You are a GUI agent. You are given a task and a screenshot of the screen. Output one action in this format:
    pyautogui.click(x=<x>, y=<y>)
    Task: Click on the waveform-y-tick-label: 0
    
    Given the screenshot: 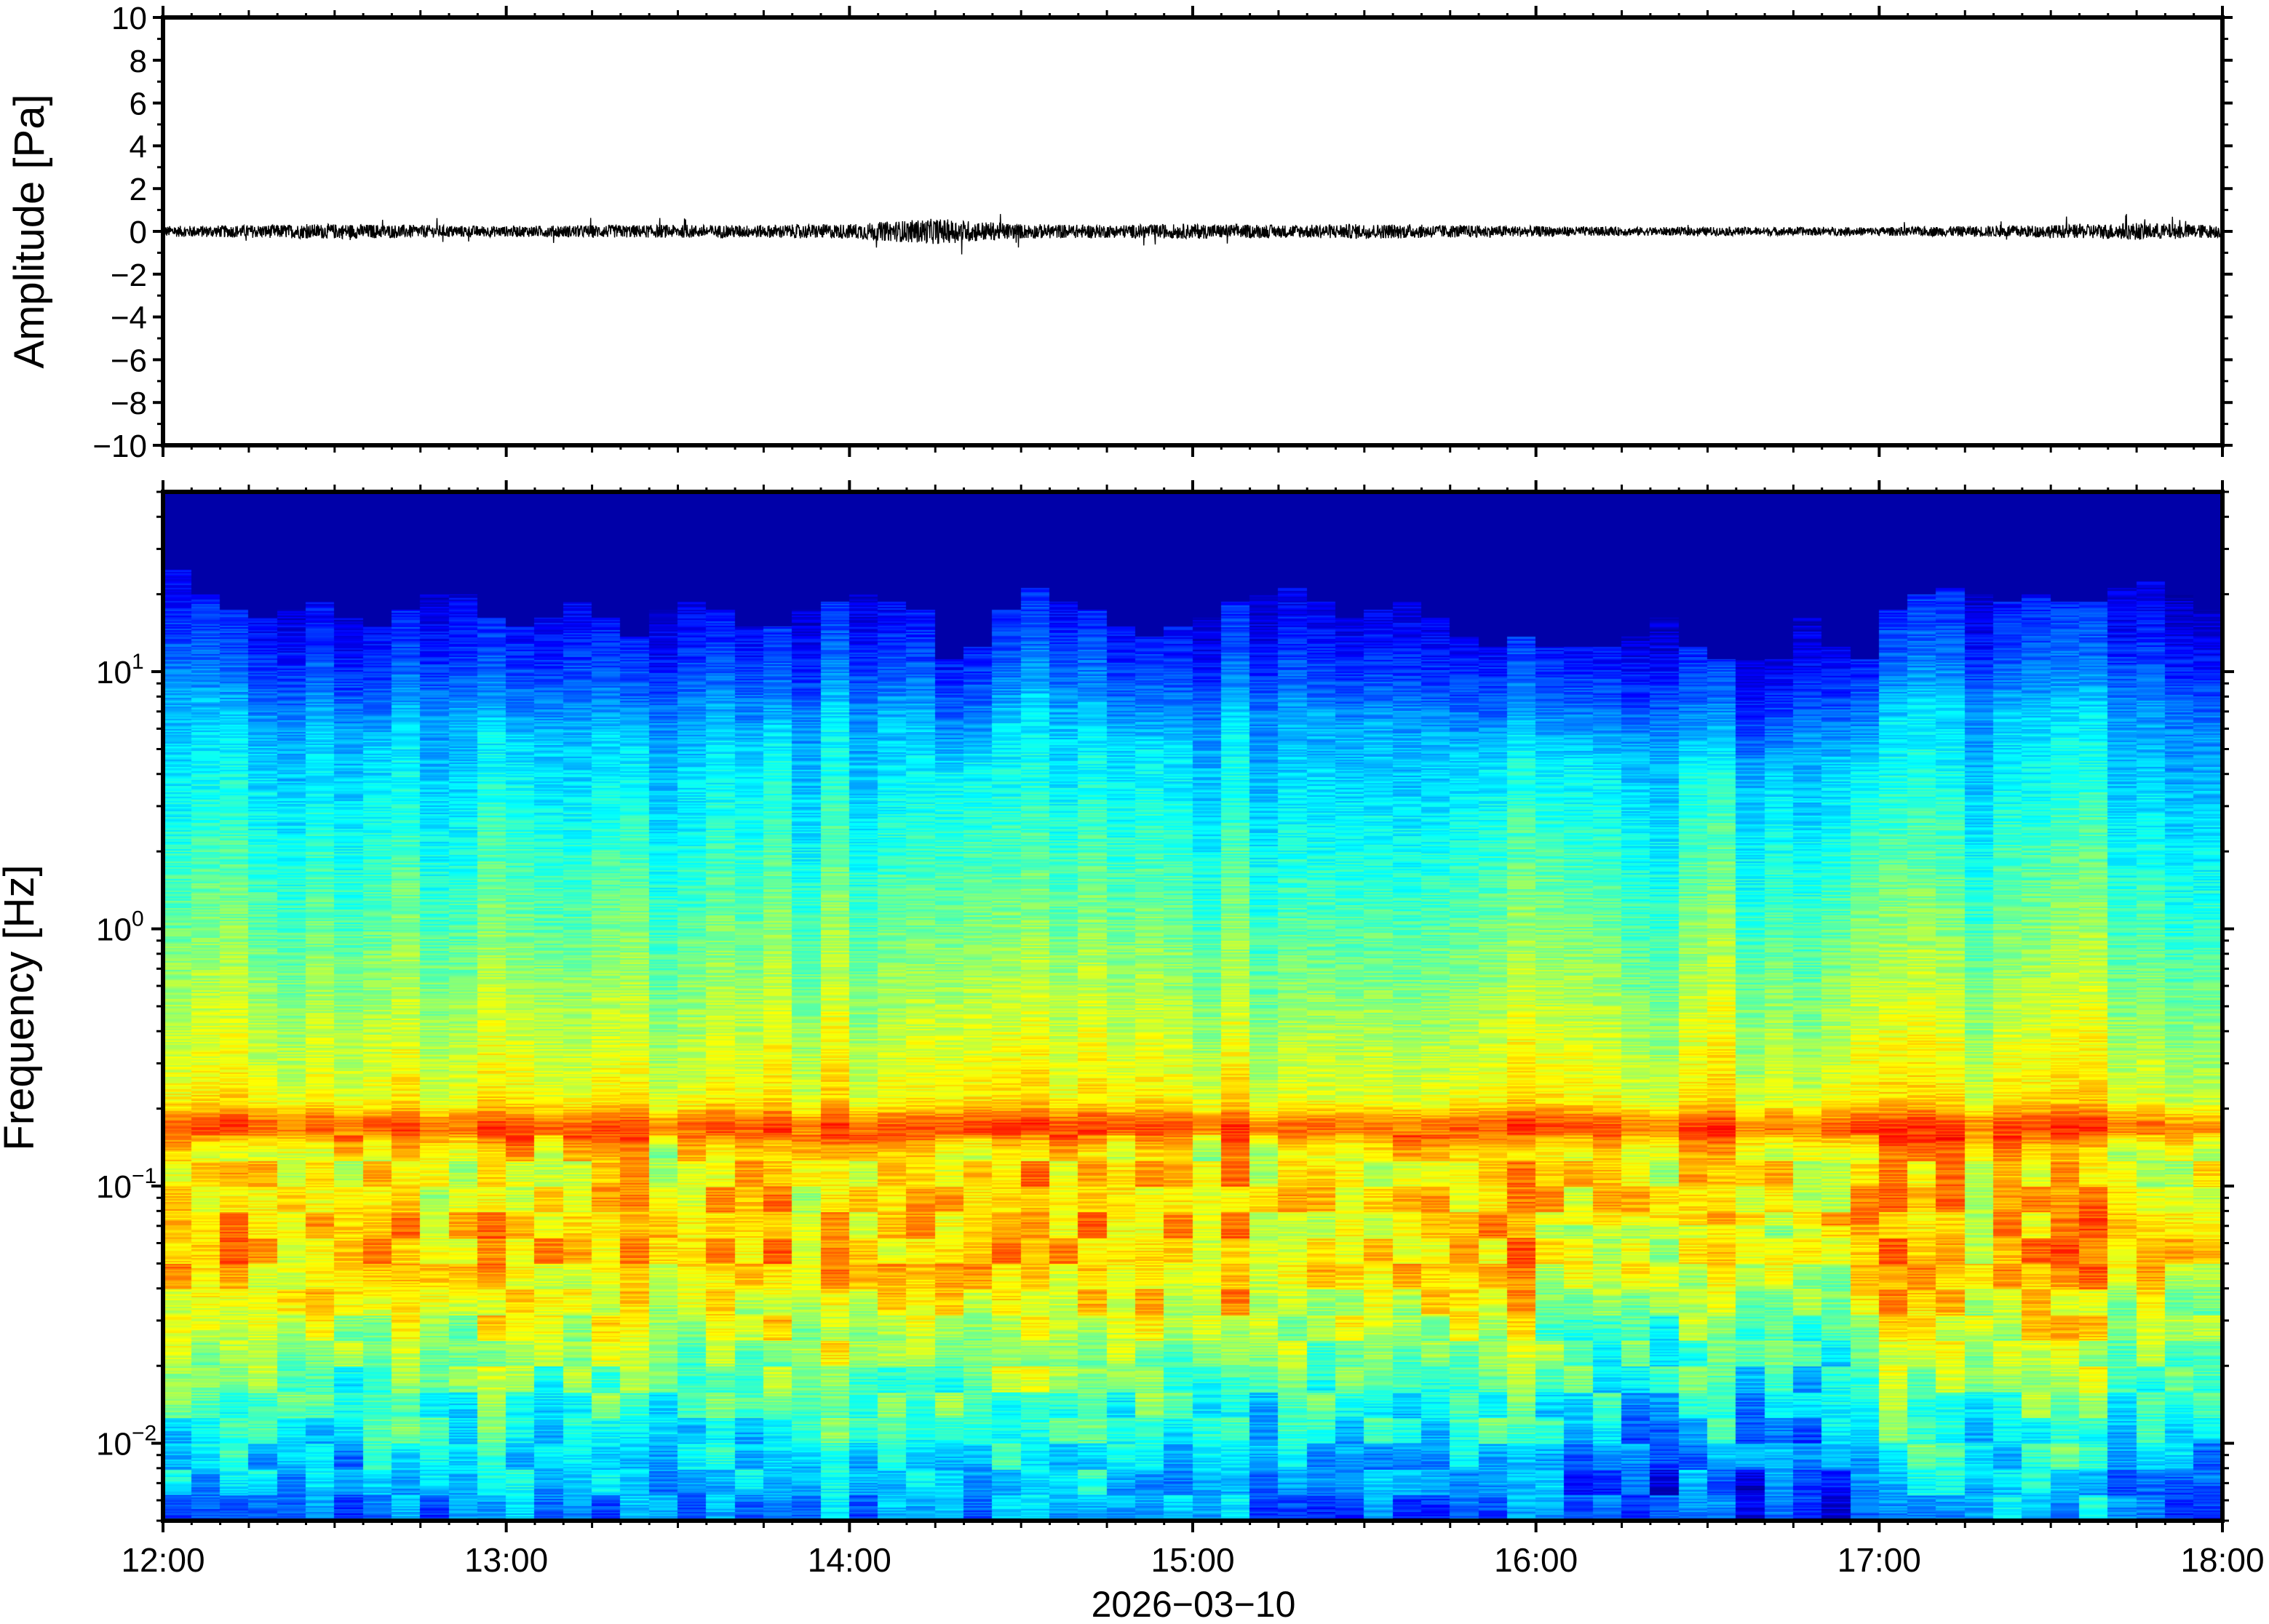 What is the action you would take?
    pyautogui.click(x=138, y=232)
    